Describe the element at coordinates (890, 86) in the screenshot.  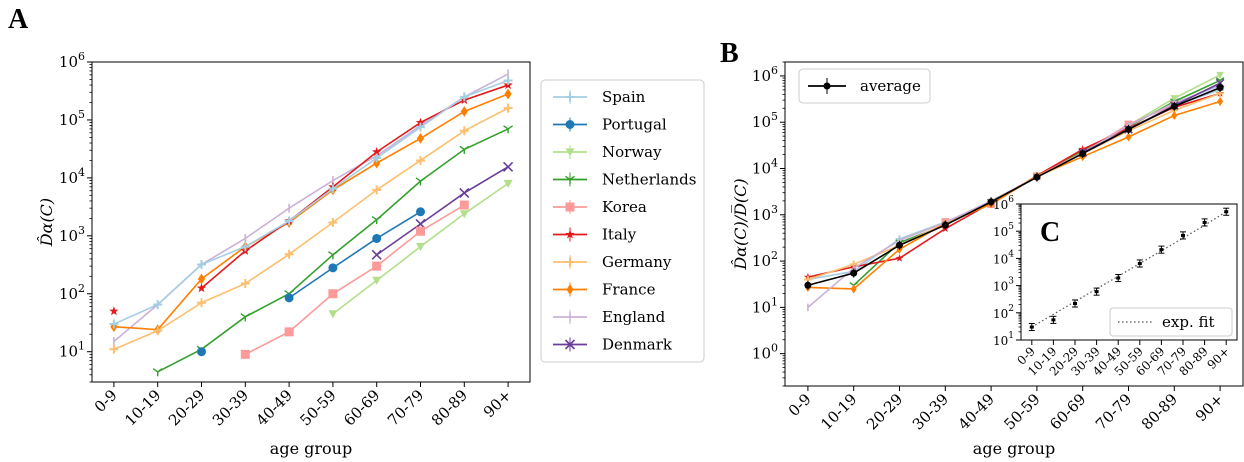
I see `legend-label: average` at that location.